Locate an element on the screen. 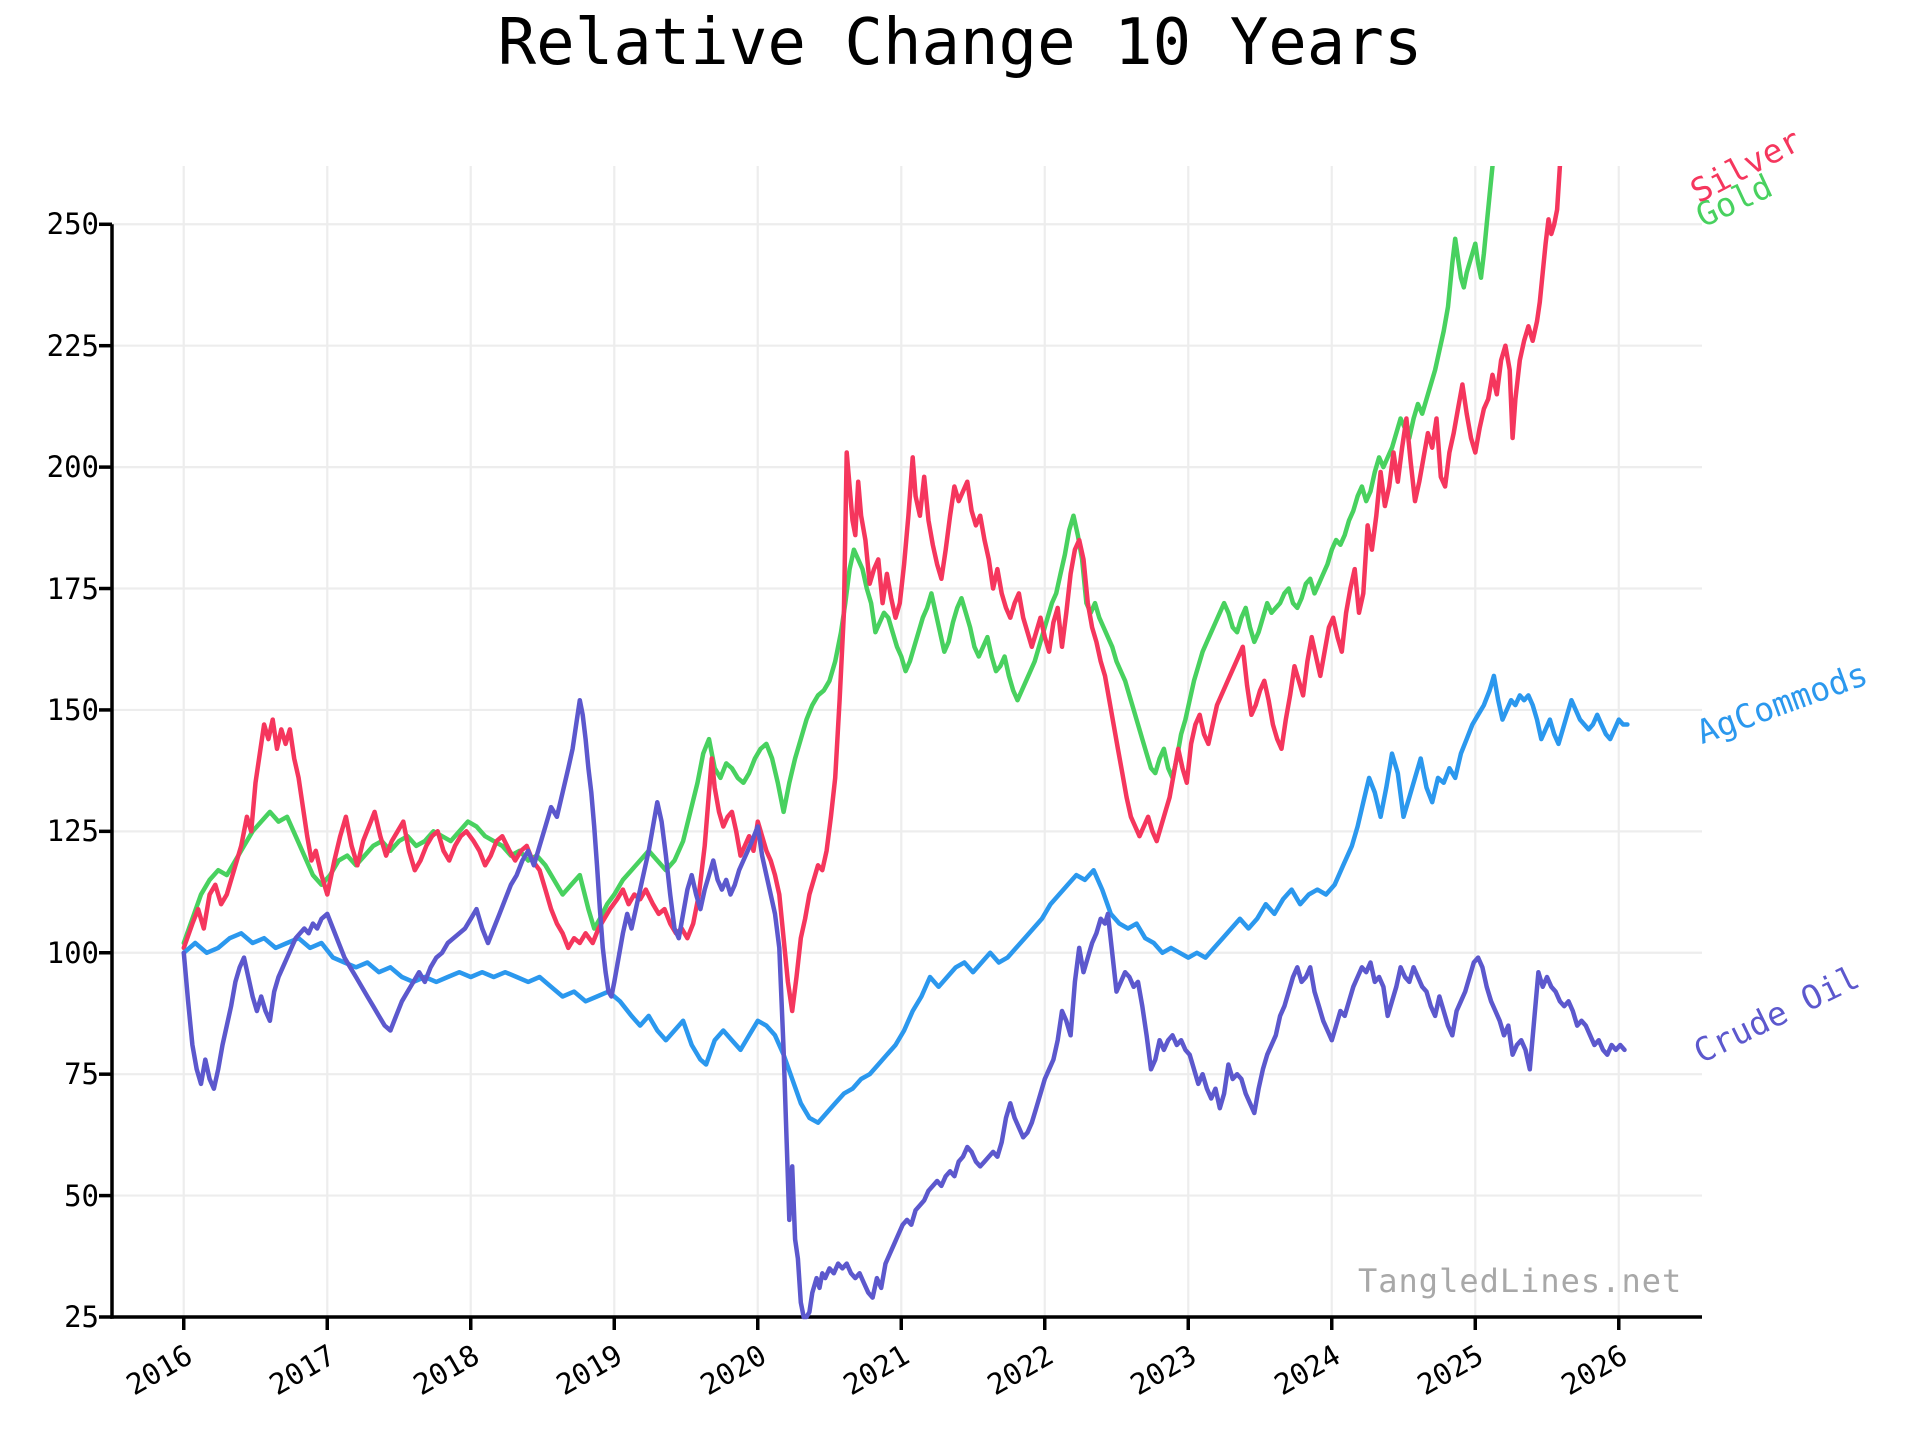 The height and width of the screenshot is (1440, 1920). y-tick-label-150: 150 is located at coordinates (72, 709).